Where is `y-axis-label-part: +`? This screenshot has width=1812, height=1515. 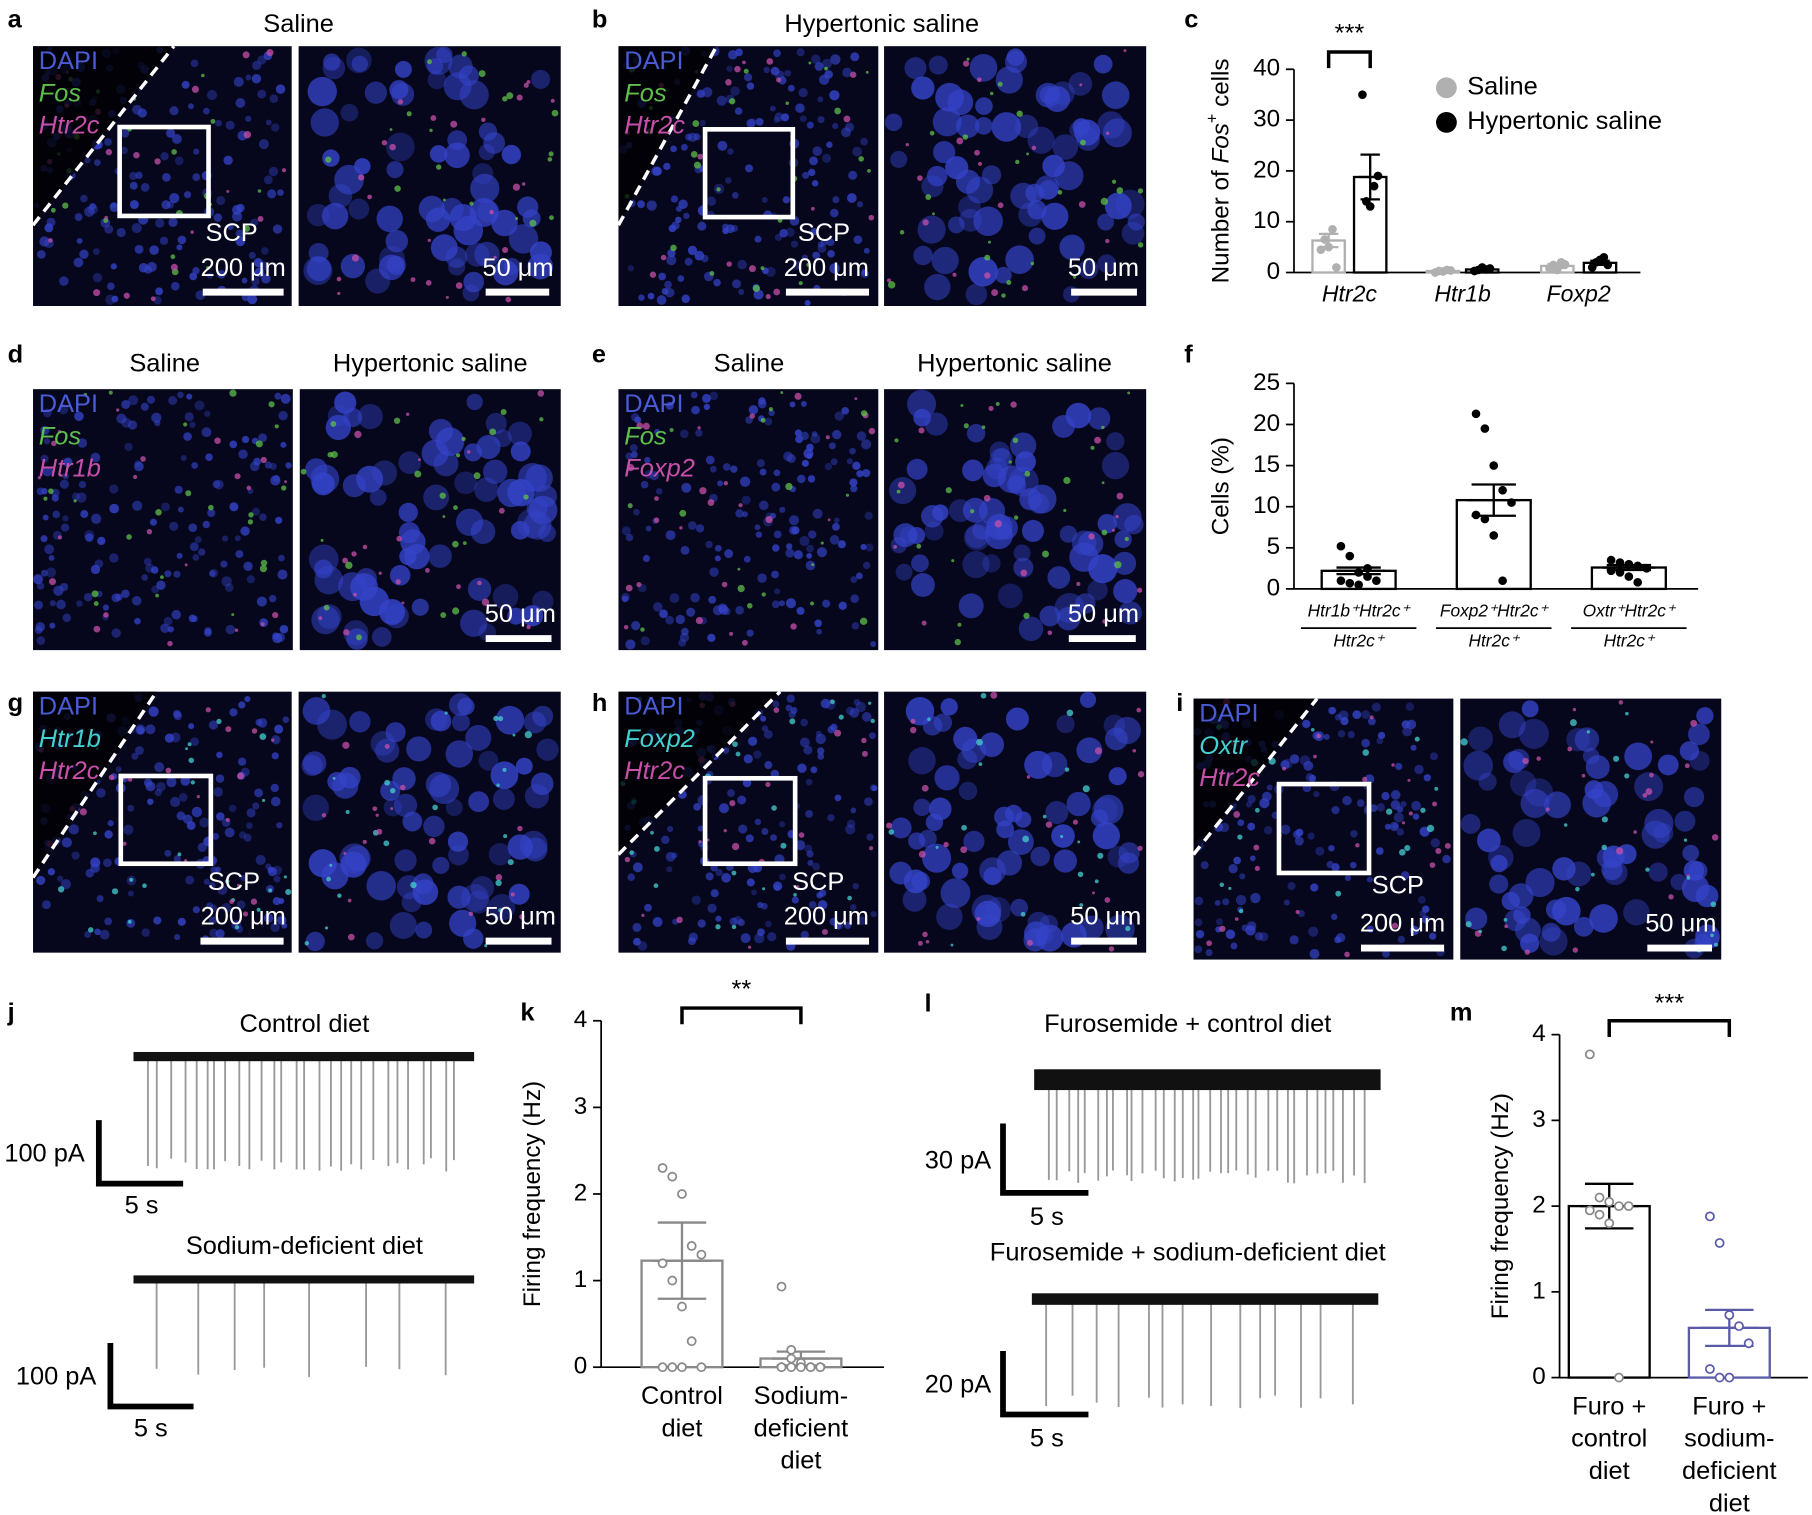 y-axis-label-part: + is located at coordinates (1213, 118).